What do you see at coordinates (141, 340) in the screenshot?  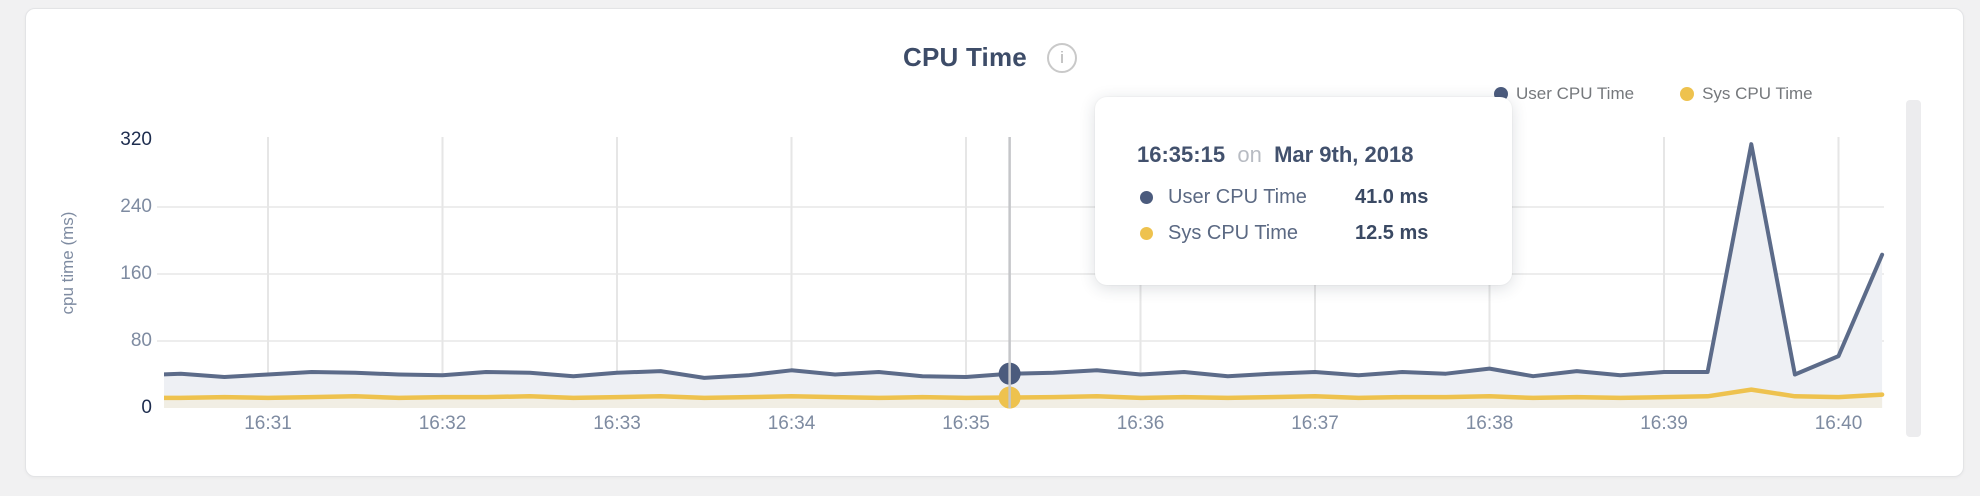 I see `y-tick-label: 80` at bounding box center [141, 340].